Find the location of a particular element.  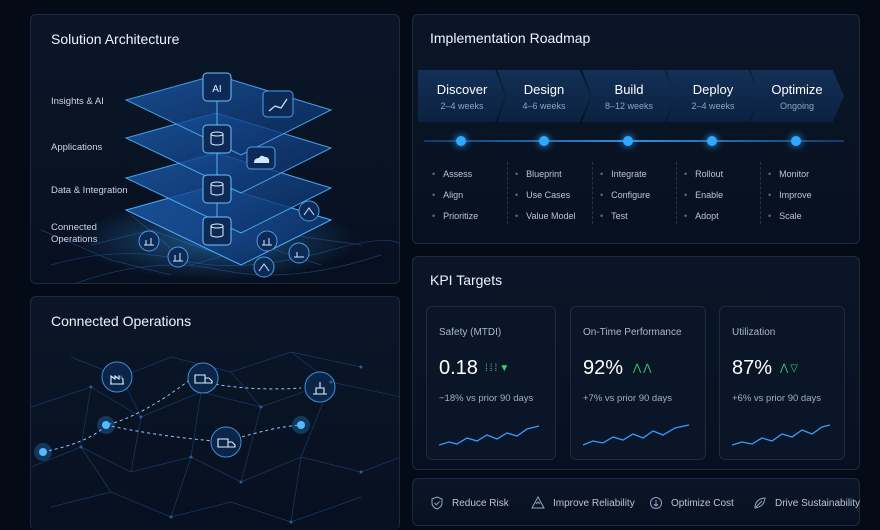

step-label: Rollout is located at coordinates (709, 174).